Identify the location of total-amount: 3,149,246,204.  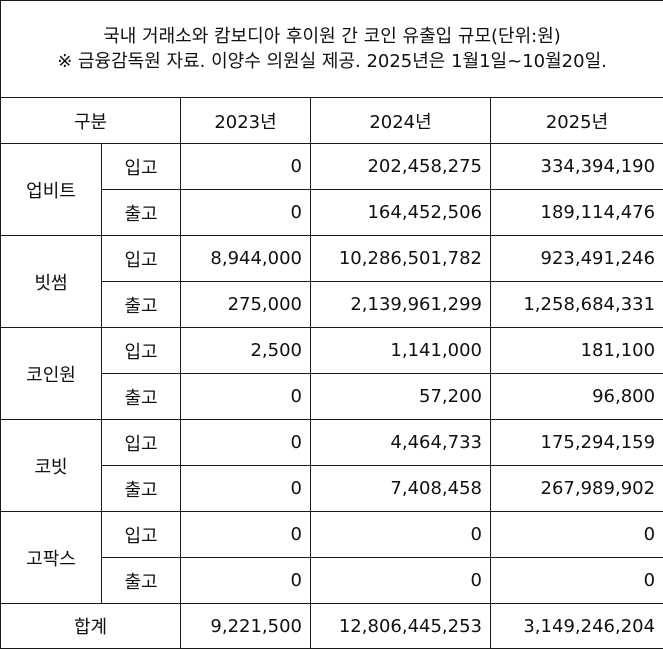
(576, 626).